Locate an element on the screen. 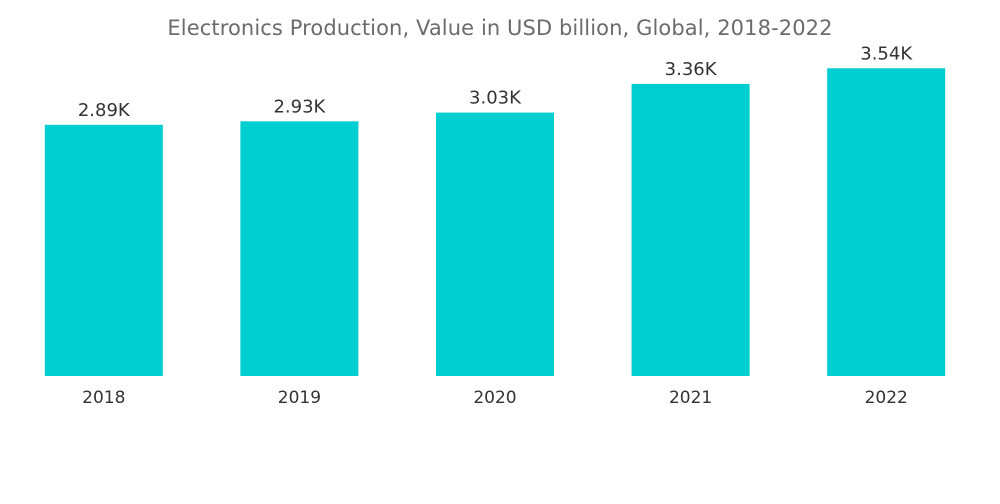  x-tick-label-2018: 2018 is located at coordinates (103, 398).